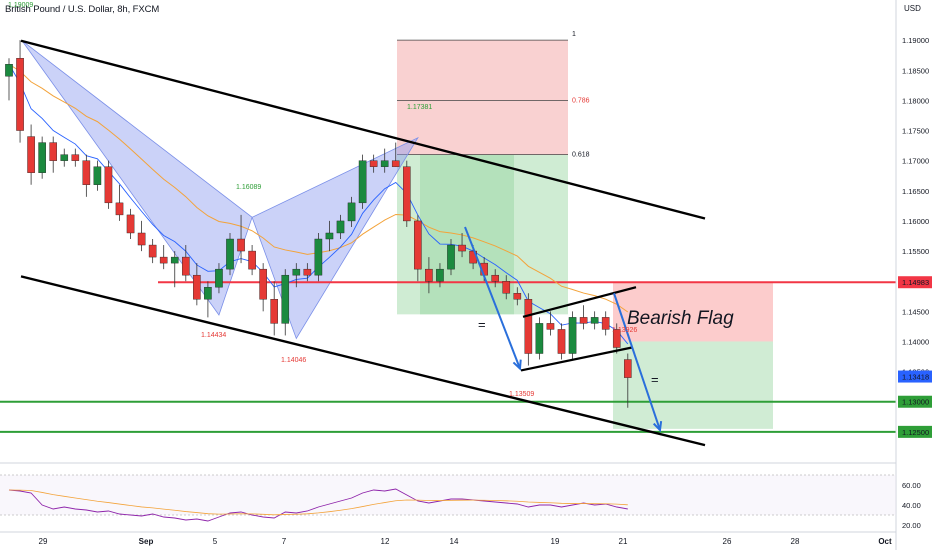  What do you see at coordinates (915, 161) in the screenshot?
I see `y-tick-label: 1.17000` at bounding box center [915, 161].